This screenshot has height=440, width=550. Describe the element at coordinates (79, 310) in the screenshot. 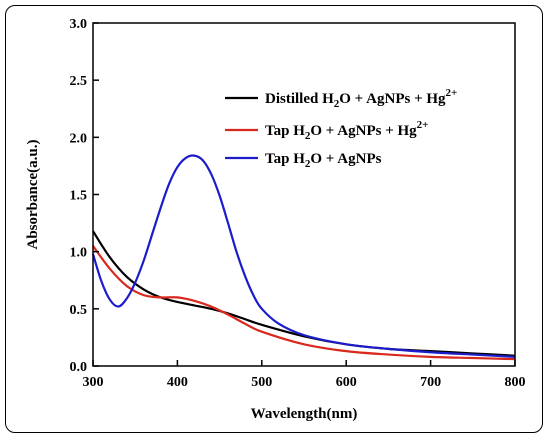

I see `y-tick-label: 0.5` at that location.